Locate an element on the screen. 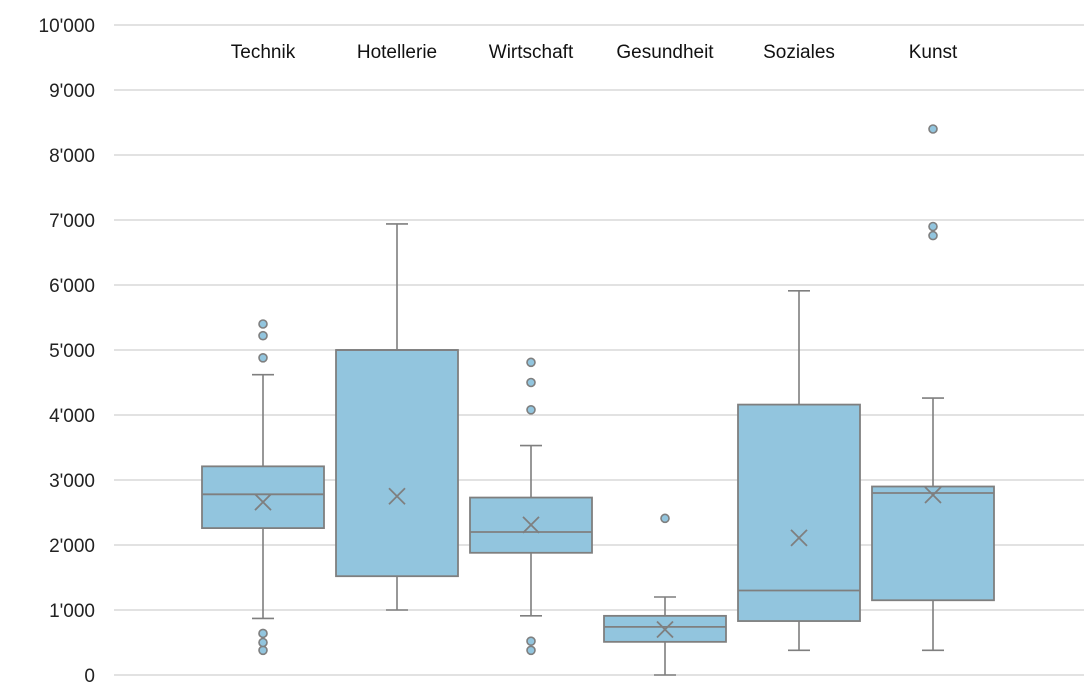 This screenshot has height=683, width=1084. category-label: Soziales is located at coordinates (799, 52).